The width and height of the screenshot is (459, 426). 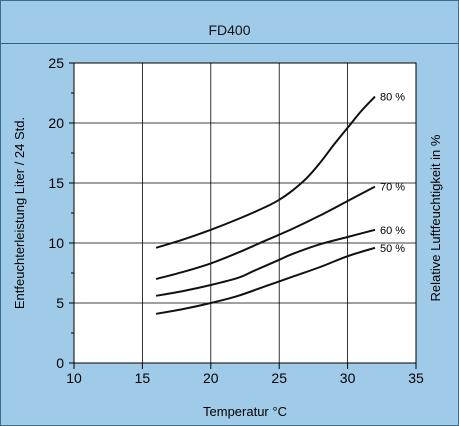 I want to click on y-tick-label: 15, so click(x=56, y=183).